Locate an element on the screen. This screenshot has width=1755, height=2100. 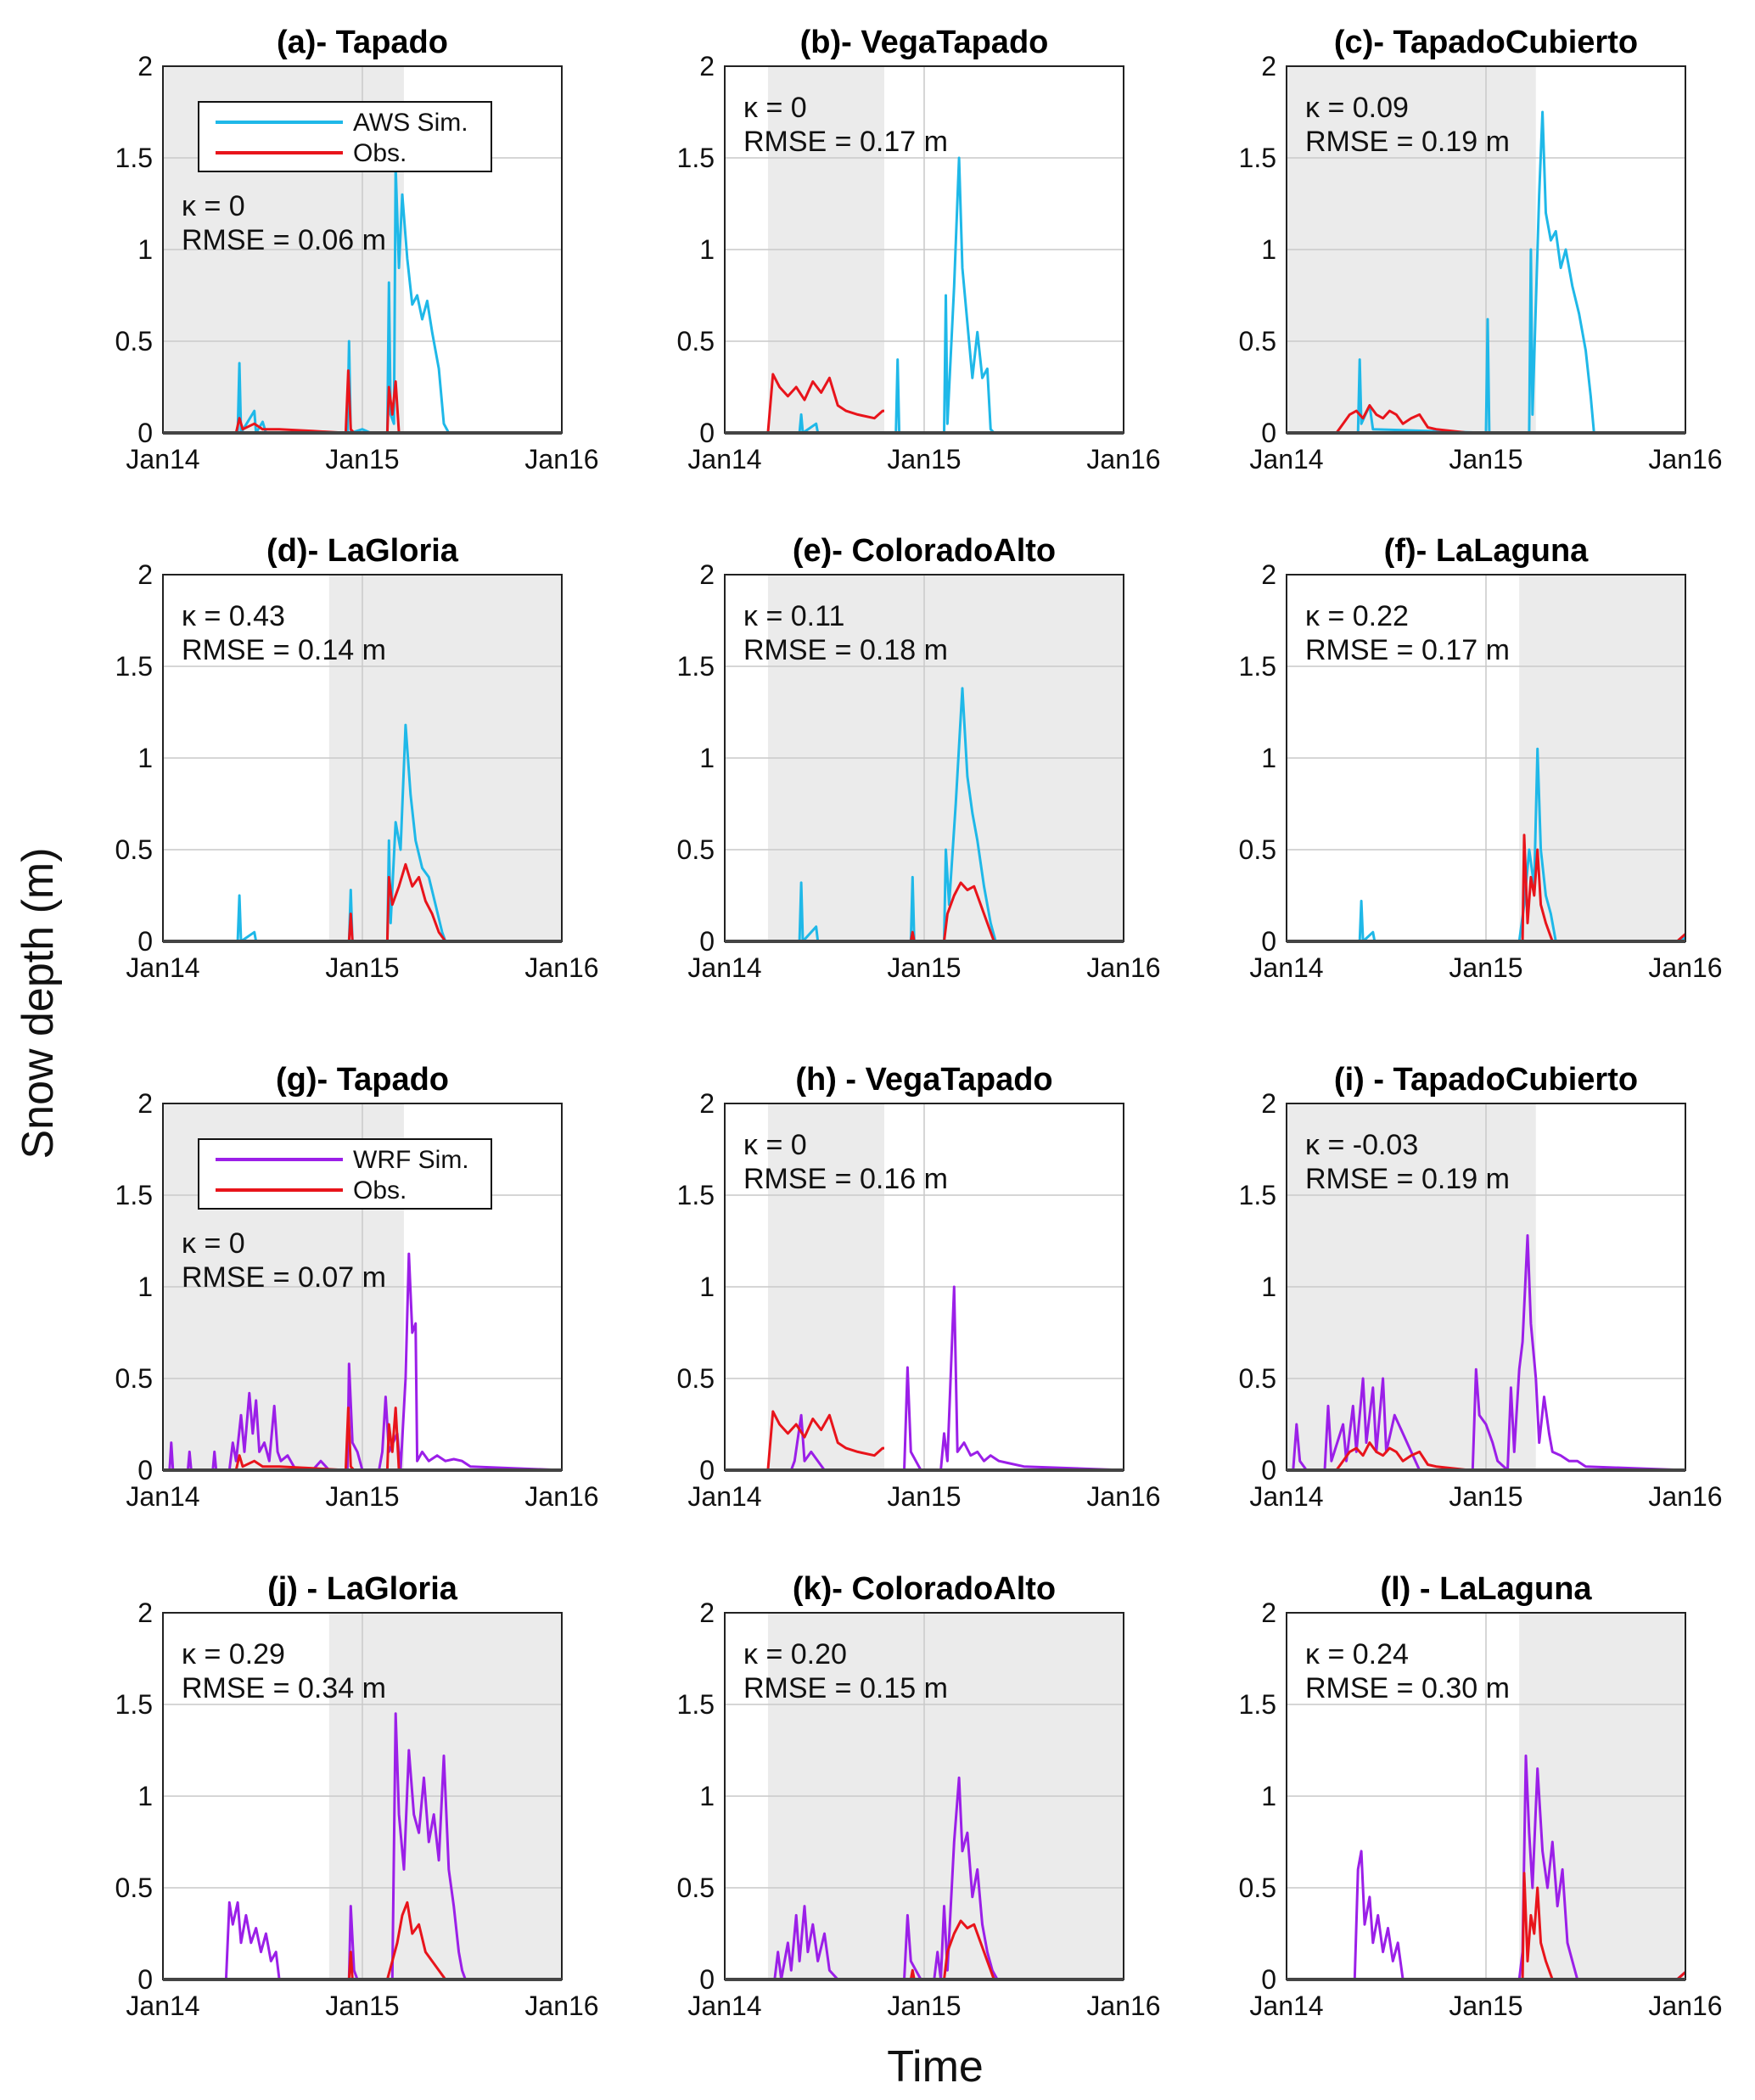
rmse-text: RMSE = 0.34 m is located at coordinates (284, 1688).